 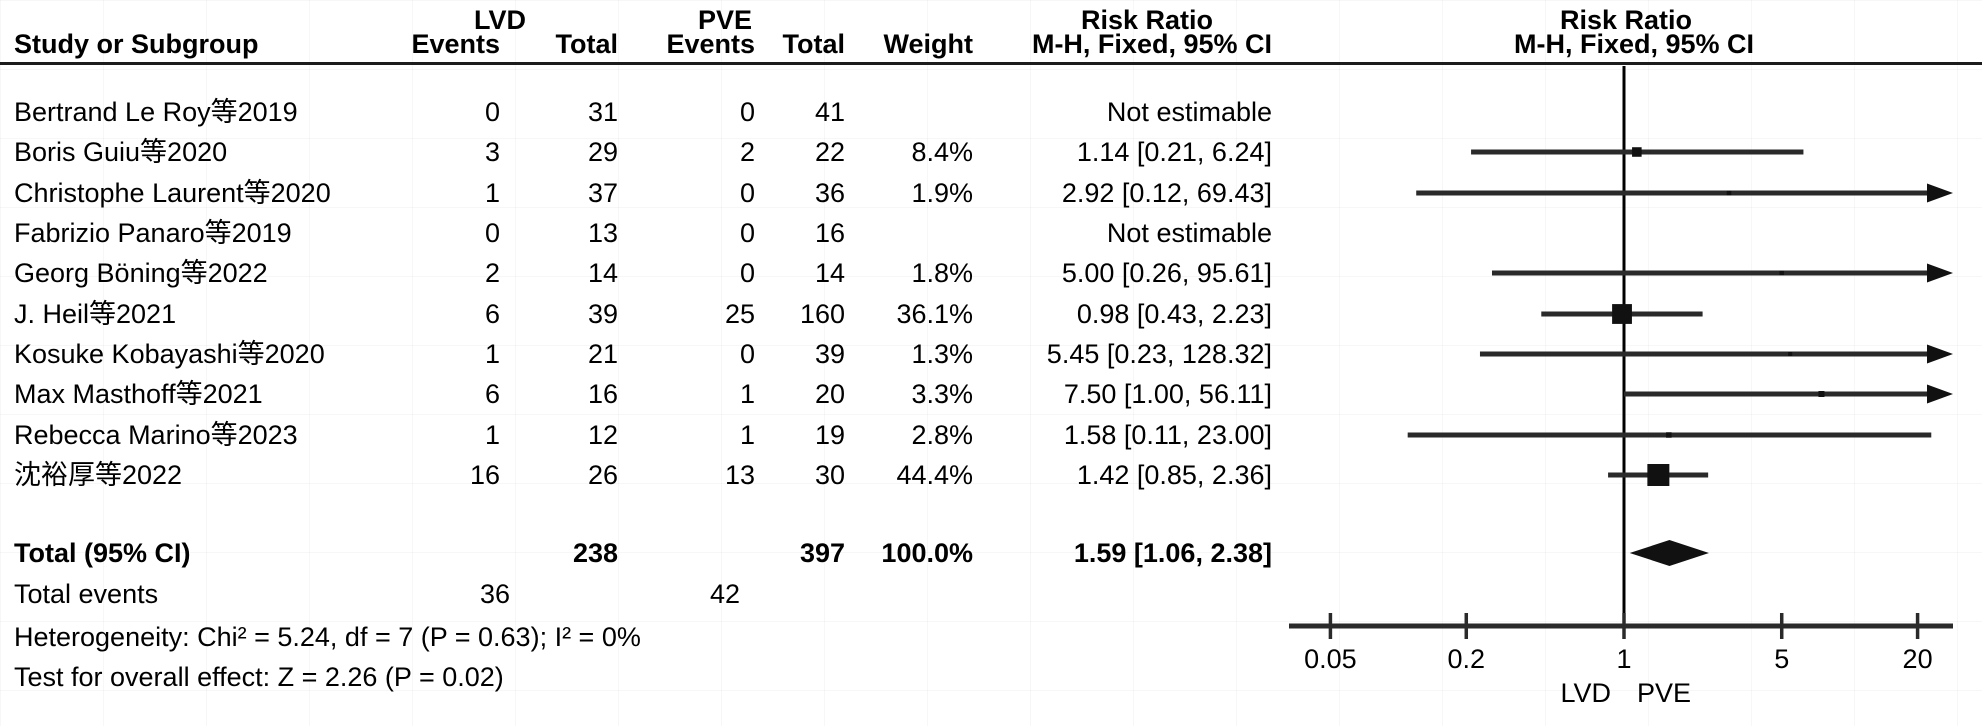 What do you see at coordinates (494, 594) in the screenshot?
I see `total-events-lvd: 36` at bounding box center [494, 594].